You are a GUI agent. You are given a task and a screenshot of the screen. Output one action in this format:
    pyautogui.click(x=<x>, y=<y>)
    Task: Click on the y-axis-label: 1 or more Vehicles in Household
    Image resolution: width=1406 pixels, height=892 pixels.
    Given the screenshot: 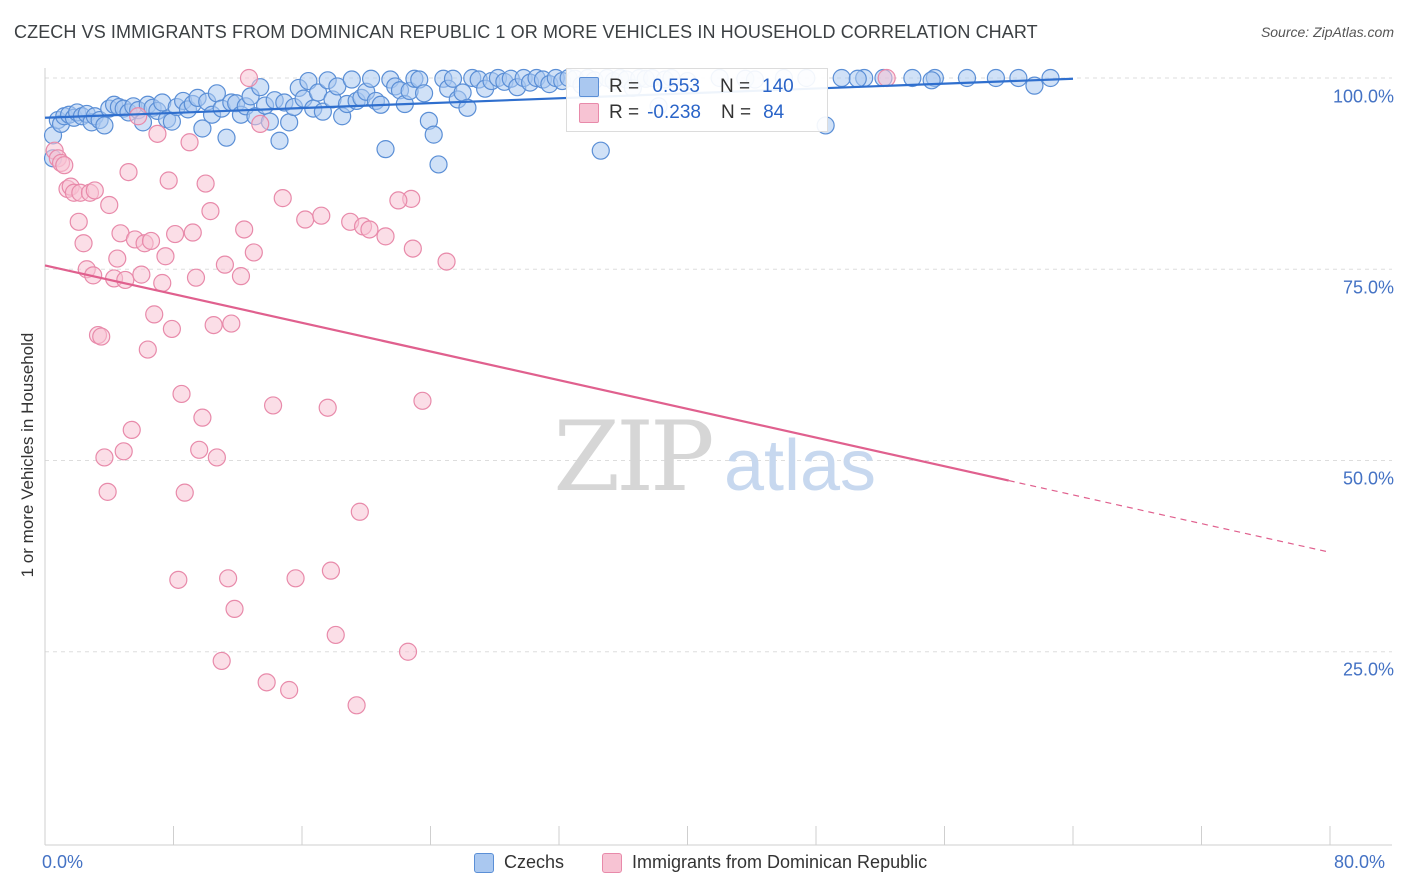 What is the action you would take?
    pyautogui.click(x=27, y=455)
    